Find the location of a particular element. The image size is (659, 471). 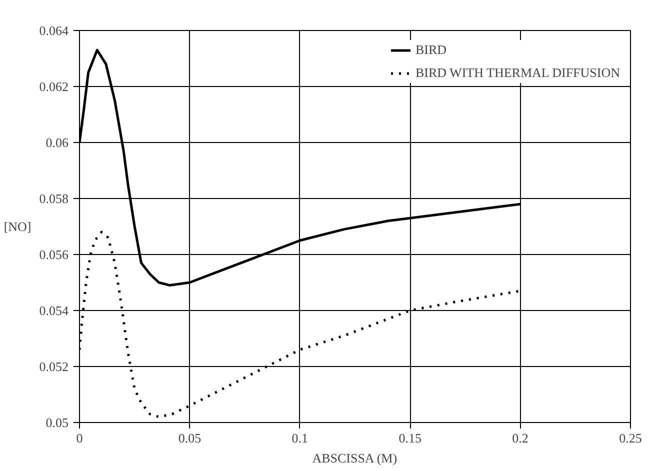

y-tick-label: 0.052 is located at coordinates (53, 366).